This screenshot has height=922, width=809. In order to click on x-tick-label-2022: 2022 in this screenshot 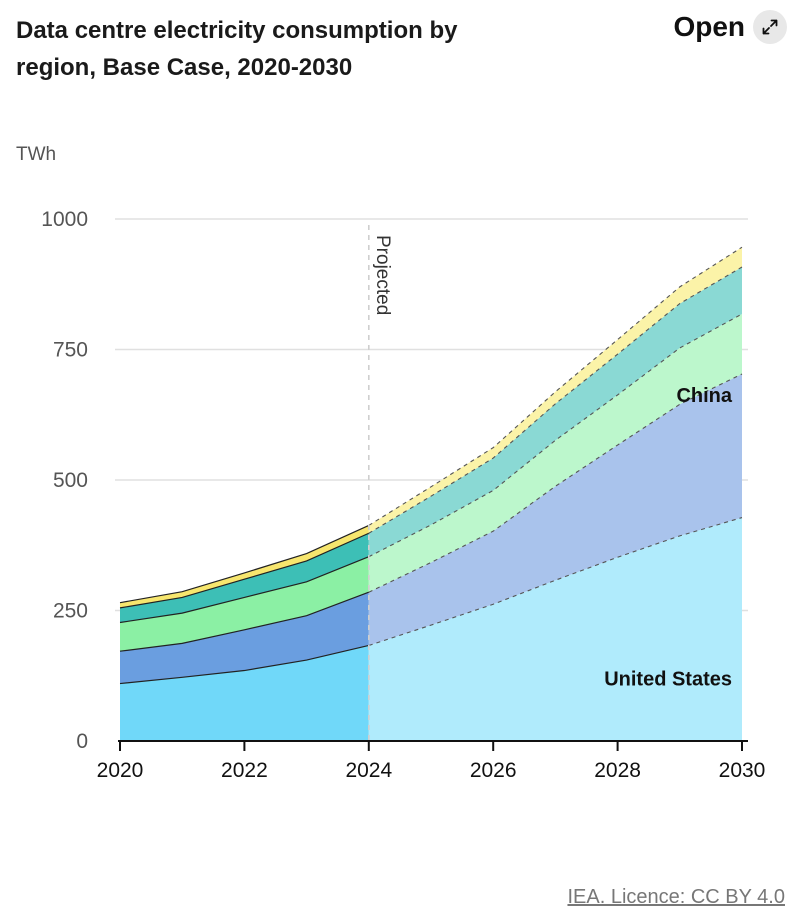, I will do `click(244, 770)`.